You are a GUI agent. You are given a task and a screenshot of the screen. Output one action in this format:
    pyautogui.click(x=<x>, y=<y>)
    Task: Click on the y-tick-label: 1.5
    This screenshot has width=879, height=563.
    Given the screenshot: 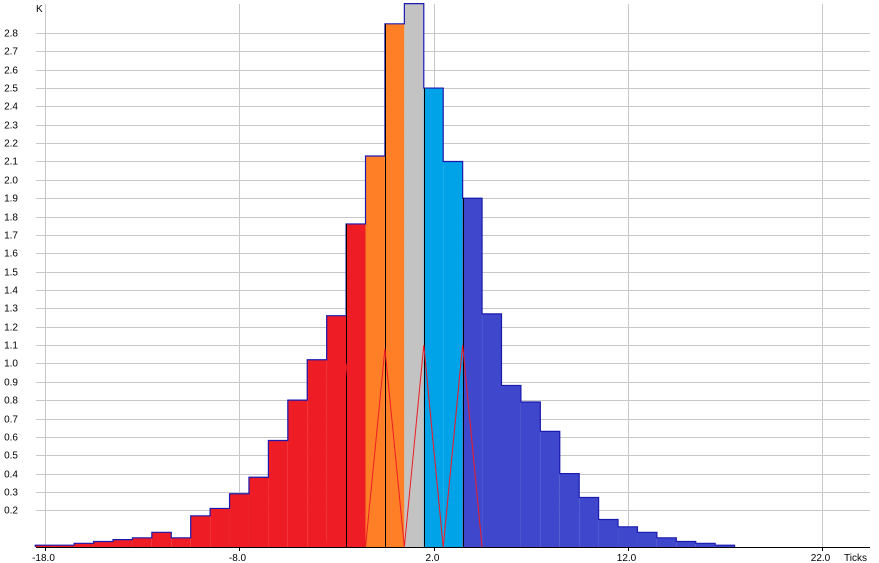 What is the action you would take?
    pyautogui.click(x=11, y=273)
    